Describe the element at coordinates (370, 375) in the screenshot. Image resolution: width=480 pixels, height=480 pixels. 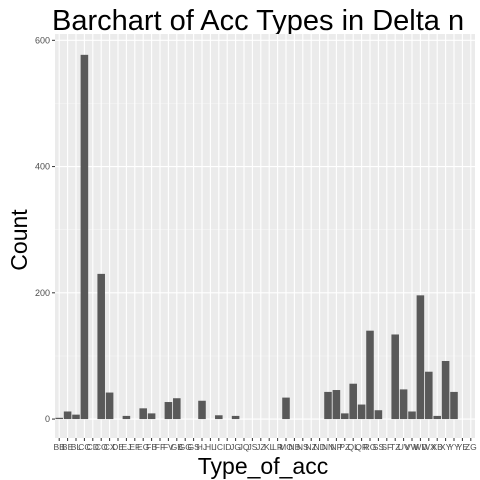
I see `bar-rg` at that location.